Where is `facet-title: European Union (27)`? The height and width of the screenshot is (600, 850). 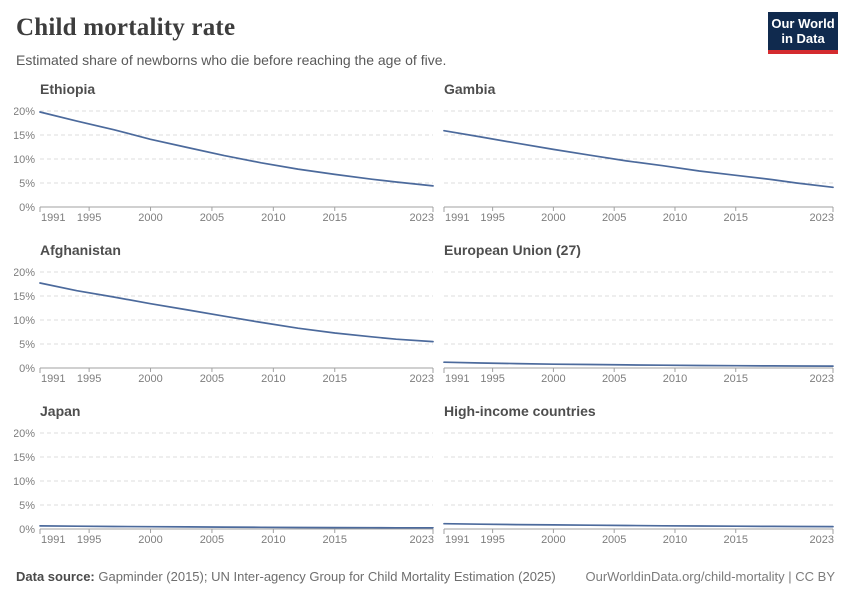
facet-title: European Union (27) is located at coordinates (512, 250).